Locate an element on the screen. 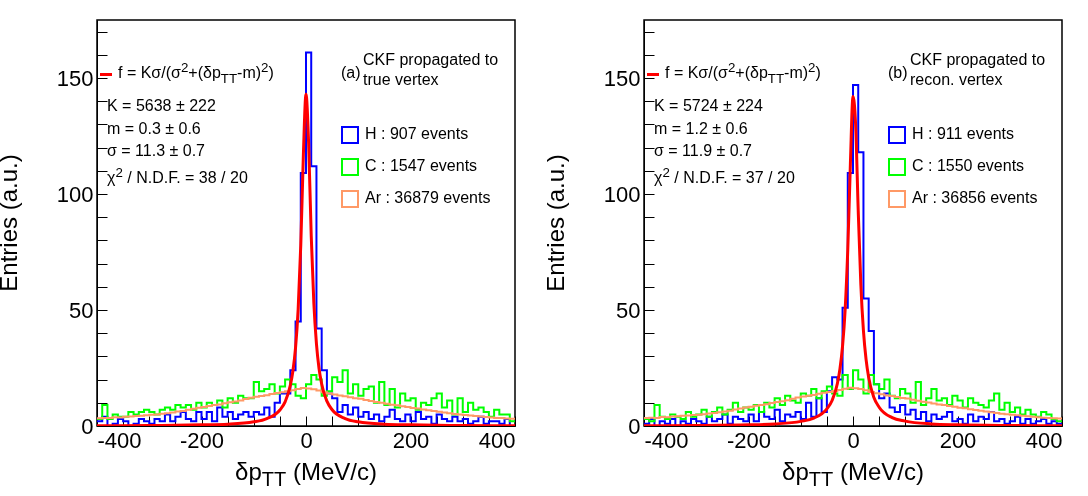 This screenshot has height=496, width=1088. legend-label: C : 1550 events is located at coordinates (968, 166).